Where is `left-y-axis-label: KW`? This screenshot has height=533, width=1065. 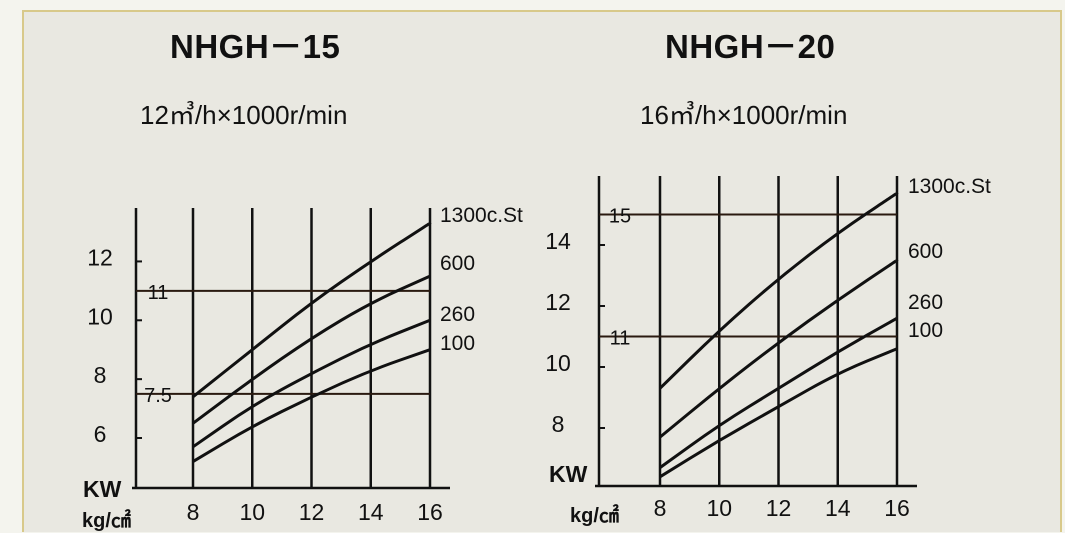 left-y-axis-label: KW is located at coordinates (102, 489).